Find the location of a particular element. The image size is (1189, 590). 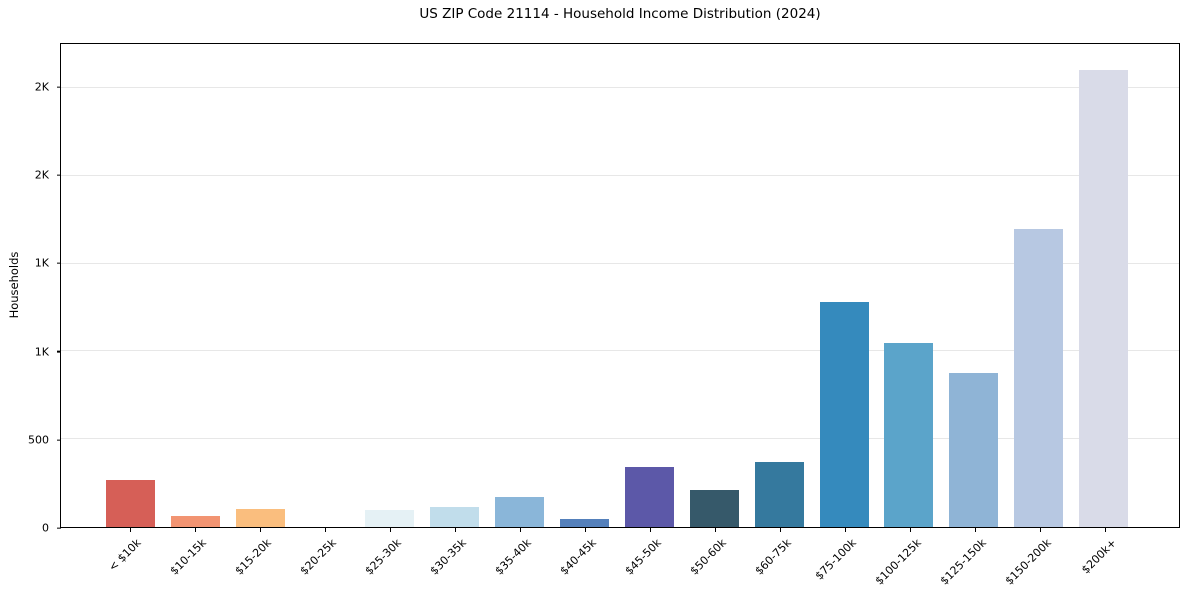

x-axis-slot: $40-45k is located at coordinates (584, 559).